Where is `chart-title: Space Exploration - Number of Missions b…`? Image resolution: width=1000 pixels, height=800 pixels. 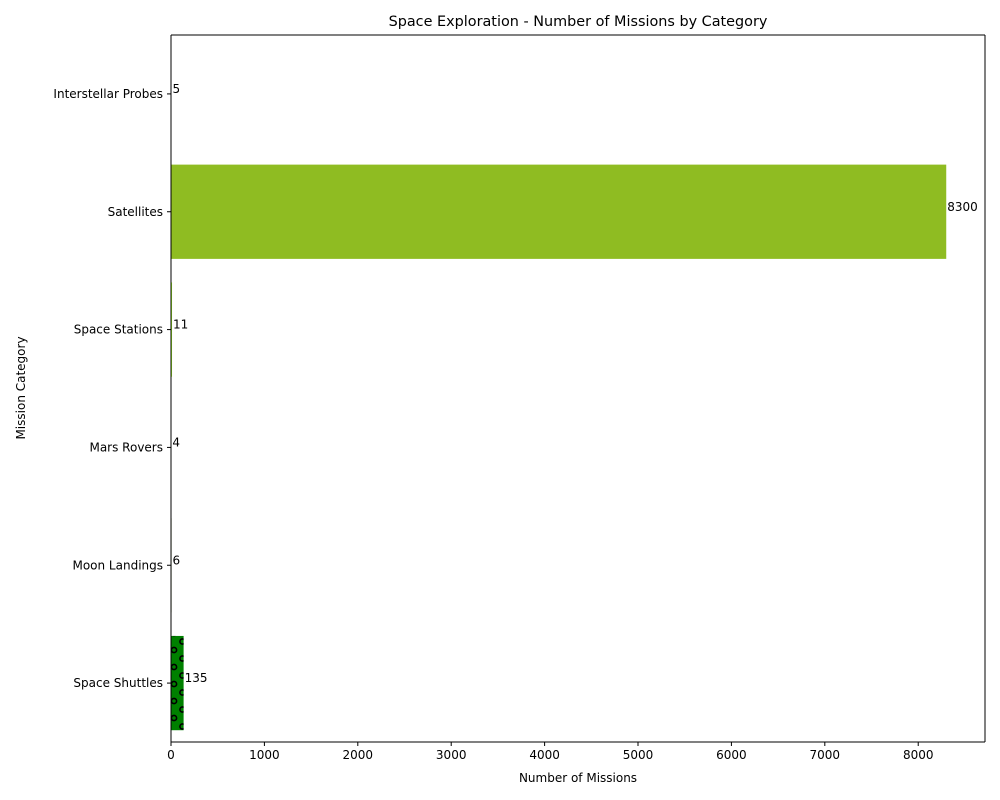 chart-title: Space Exploration - Number of Missions b… is located at coordinates (578, 22).